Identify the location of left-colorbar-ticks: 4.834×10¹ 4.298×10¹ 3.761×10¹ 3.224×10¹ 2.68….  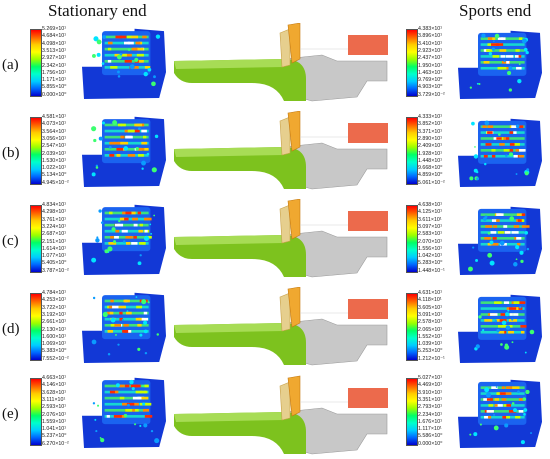
(60, 237).